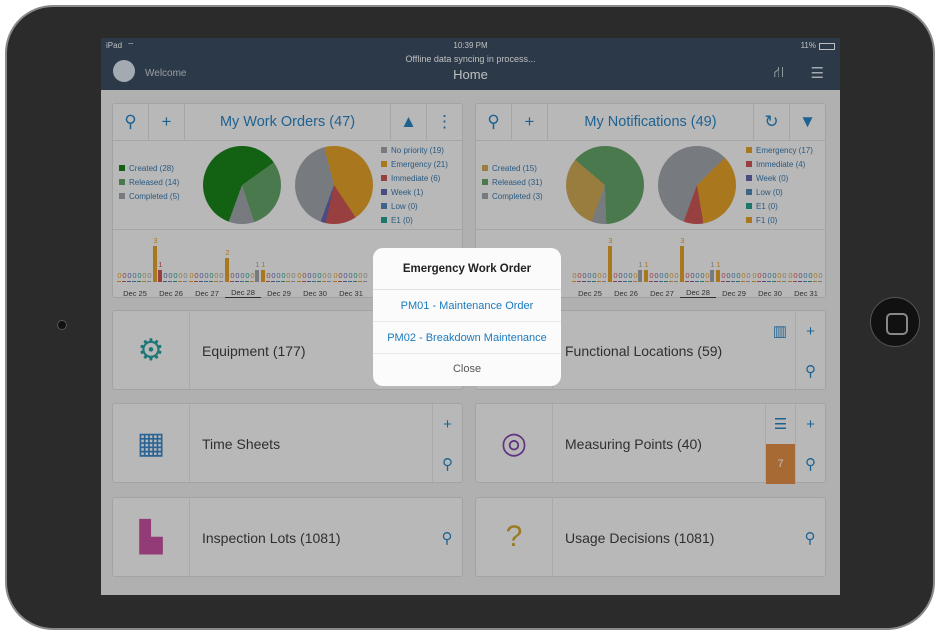 The height and width of the screenshot is (635, 940). I want to click on usage-decisions-label: Usage Decisions (1081), so click(640, 538).